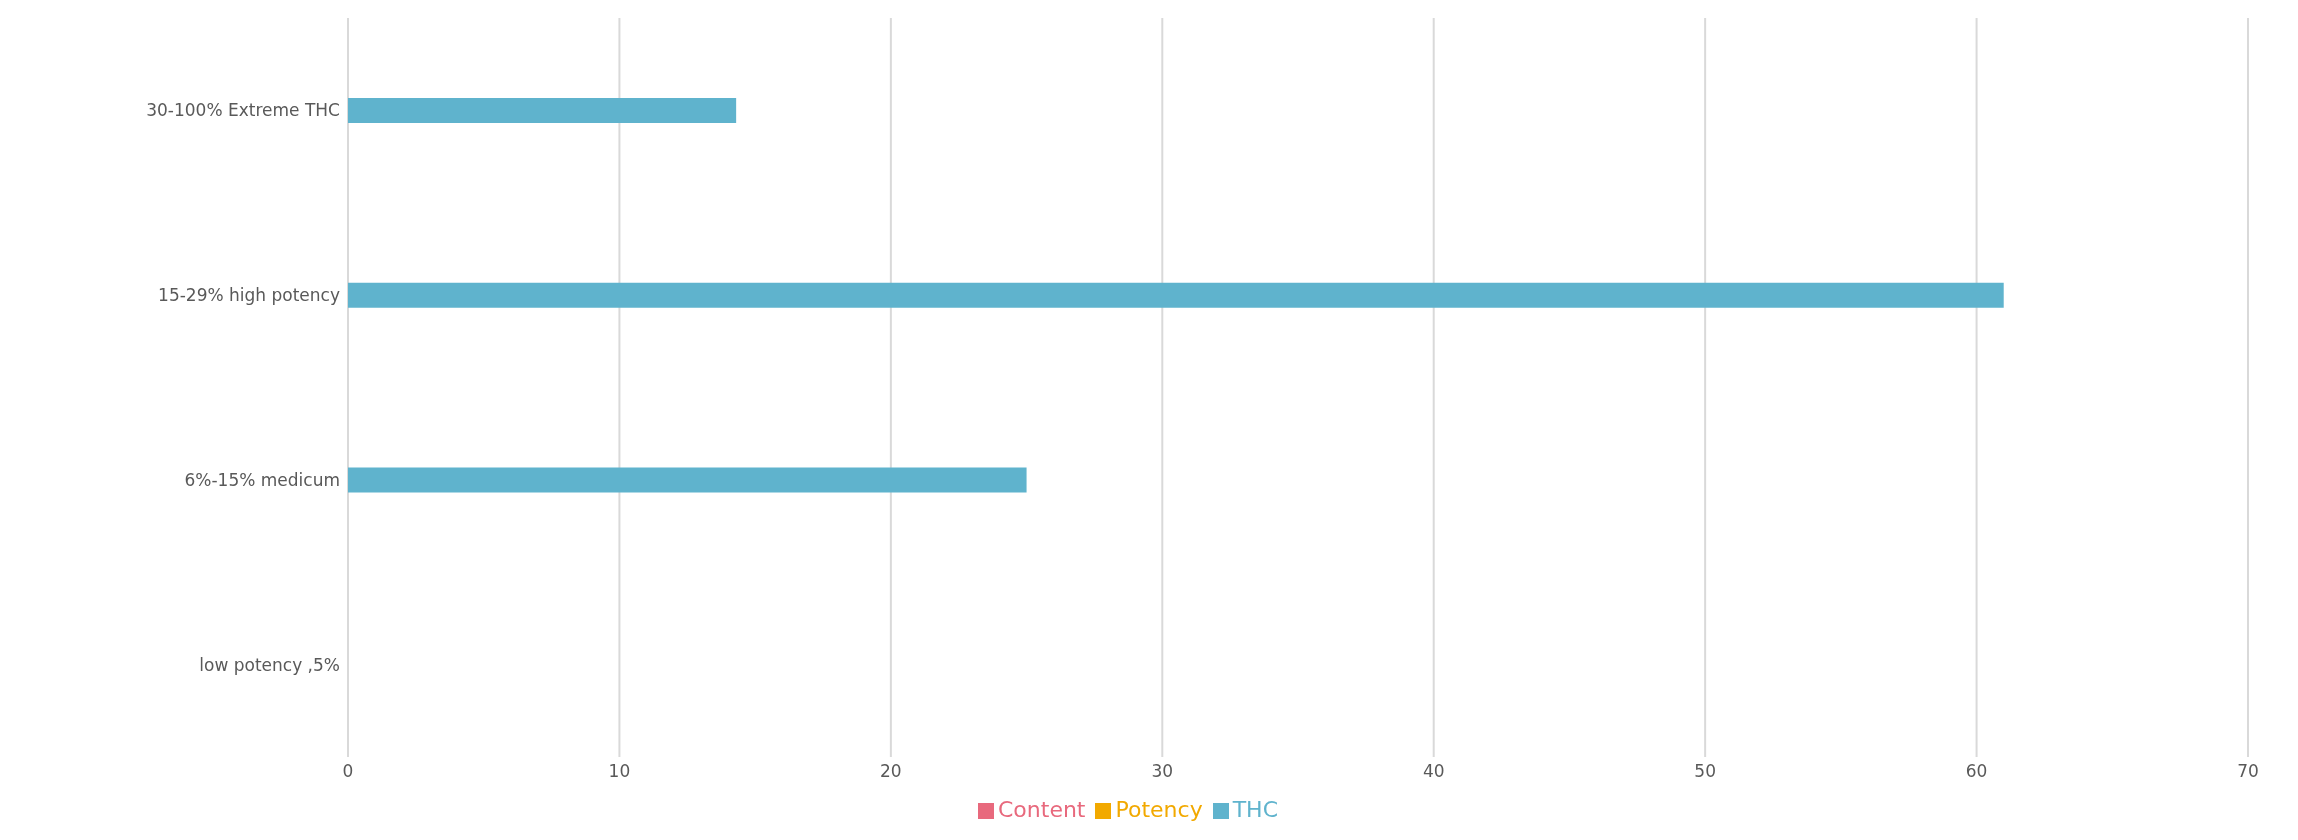 The image size is (2298, 840). What do you see at coordinates (348, 771) in the screenshot?
I see `x-tick-label: 0` at bounding box center [348, 771].